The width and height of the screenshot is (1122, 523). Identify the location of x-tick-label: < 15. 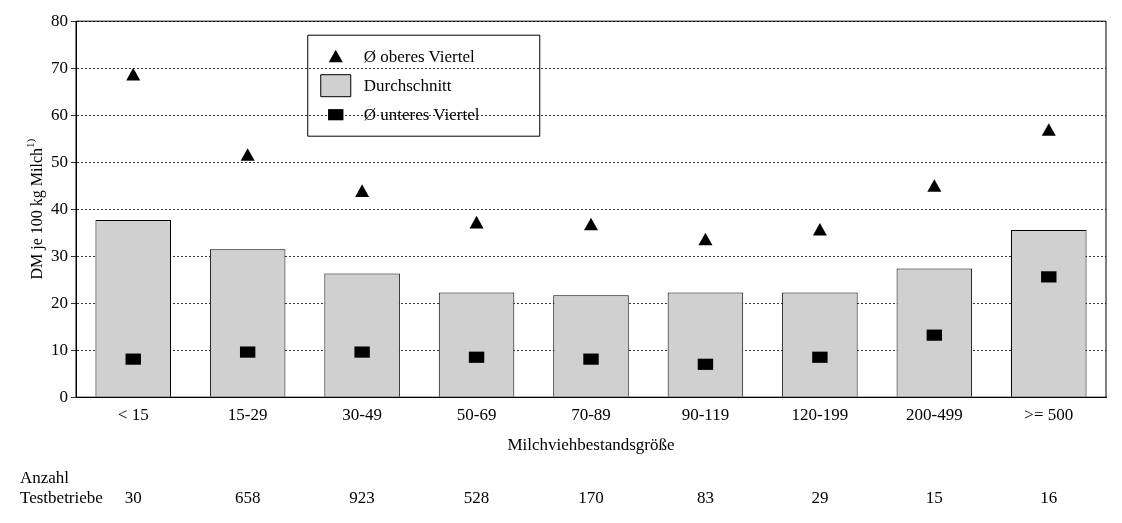
(133, 414).